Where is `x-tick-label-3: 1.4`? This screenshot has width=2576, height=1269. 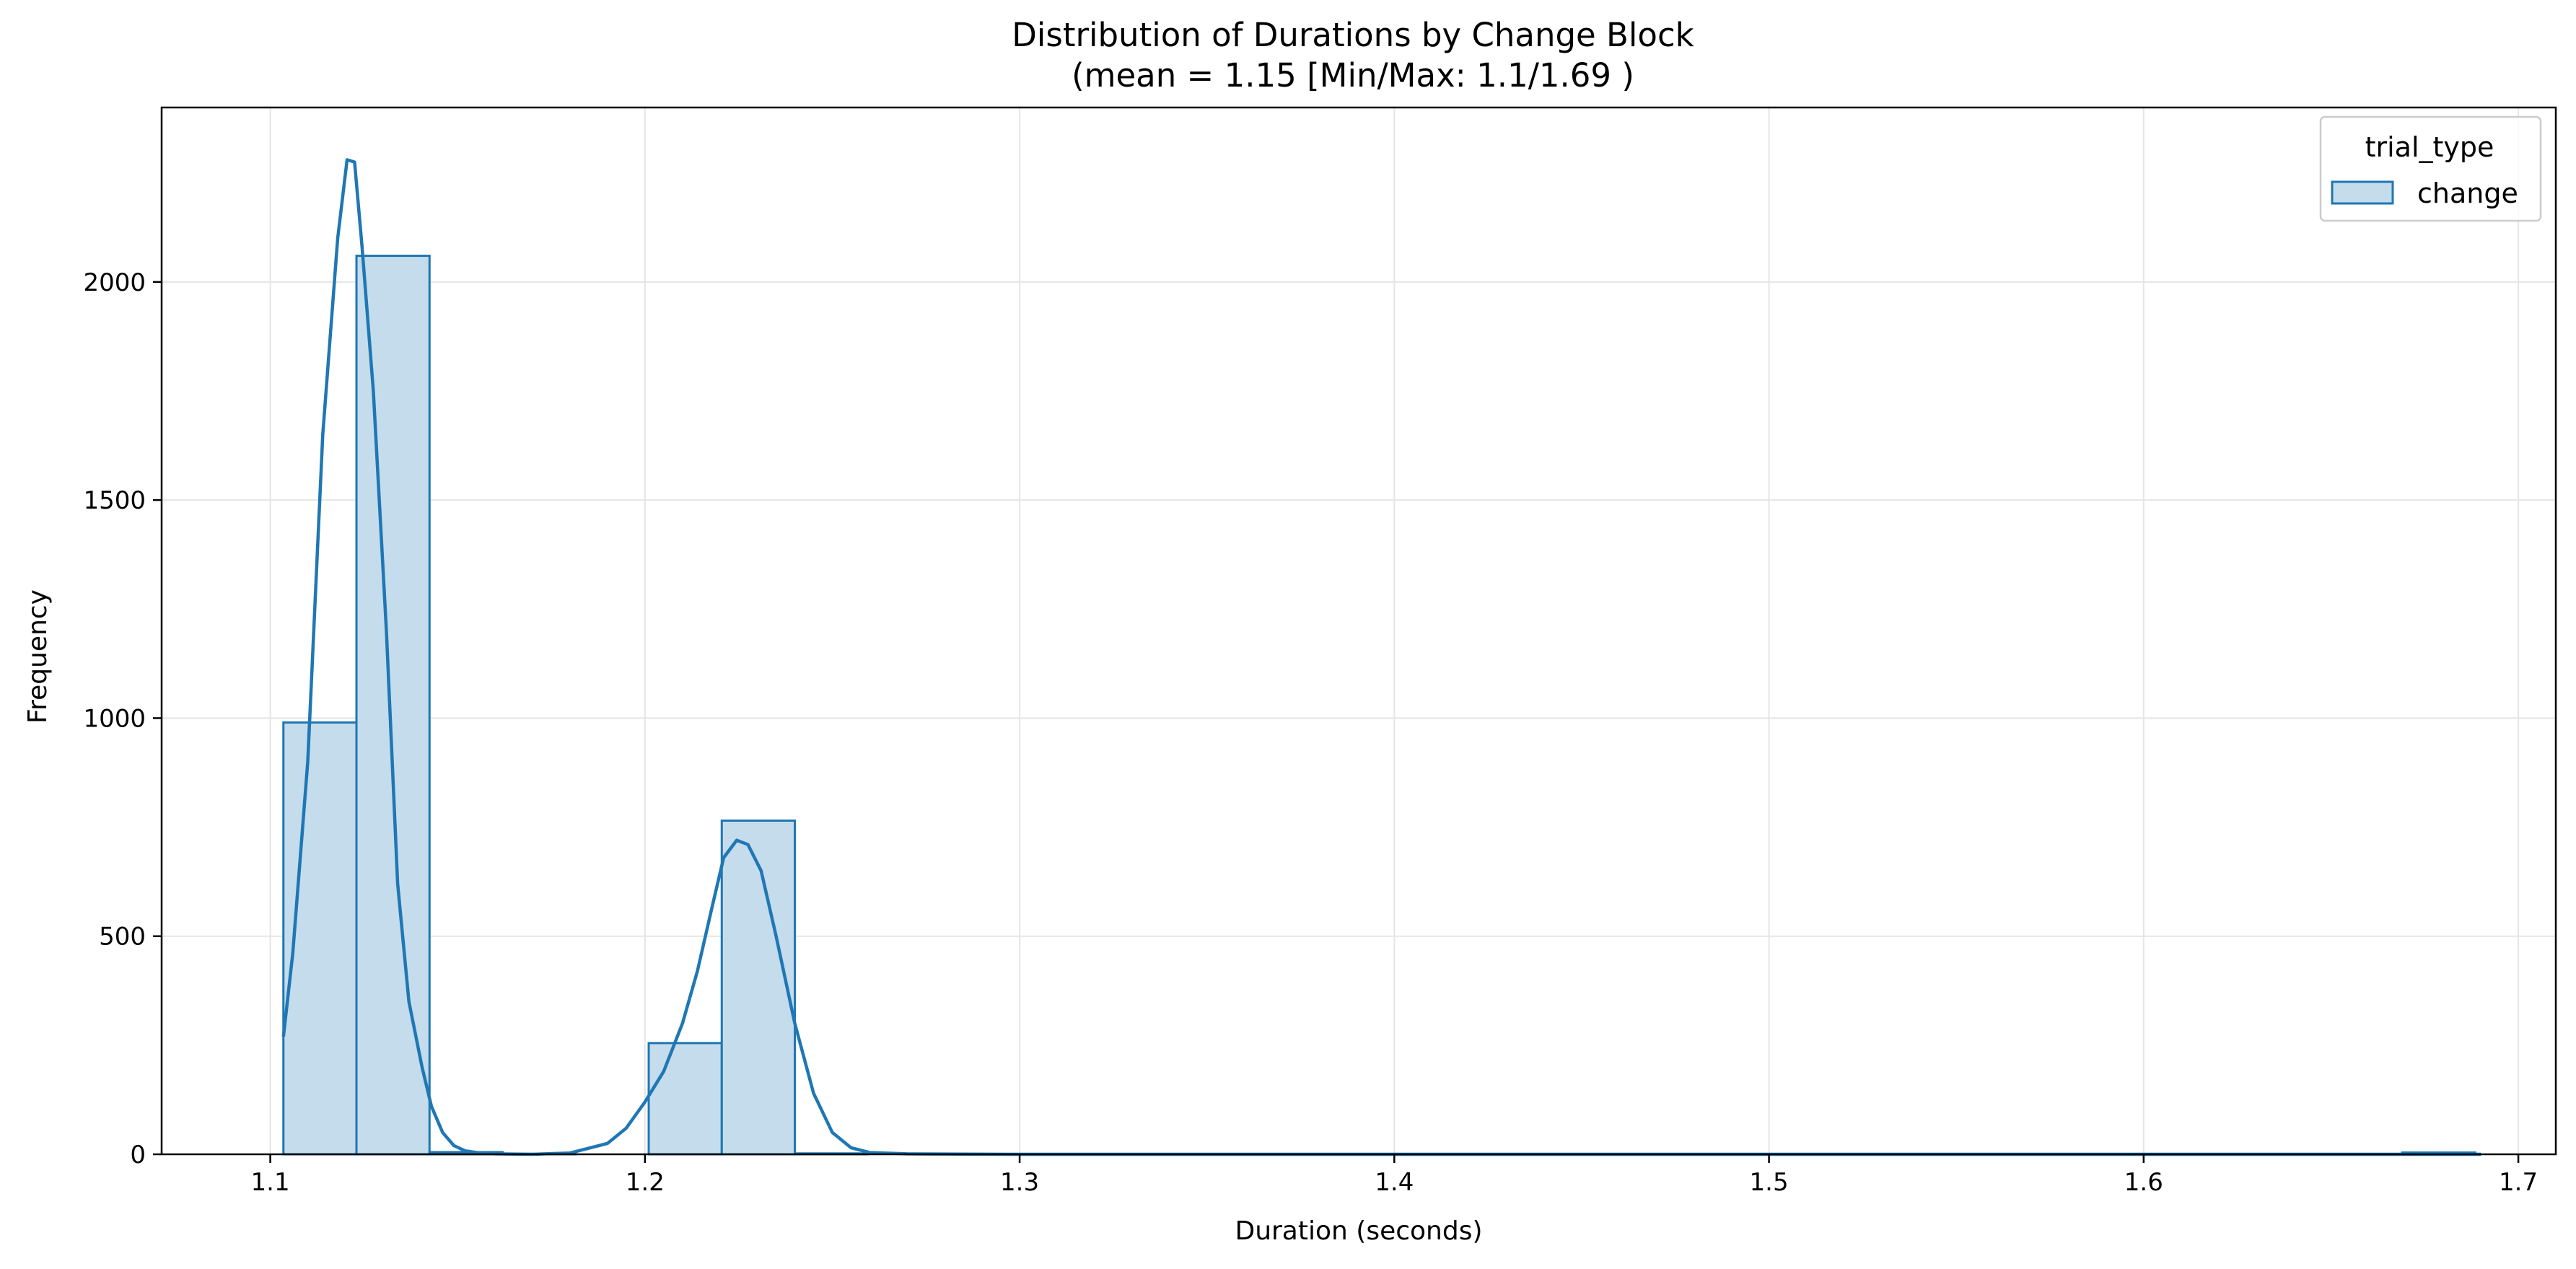 x-tick-label-3: 1.4 is located at coordinates (1394, 1182).